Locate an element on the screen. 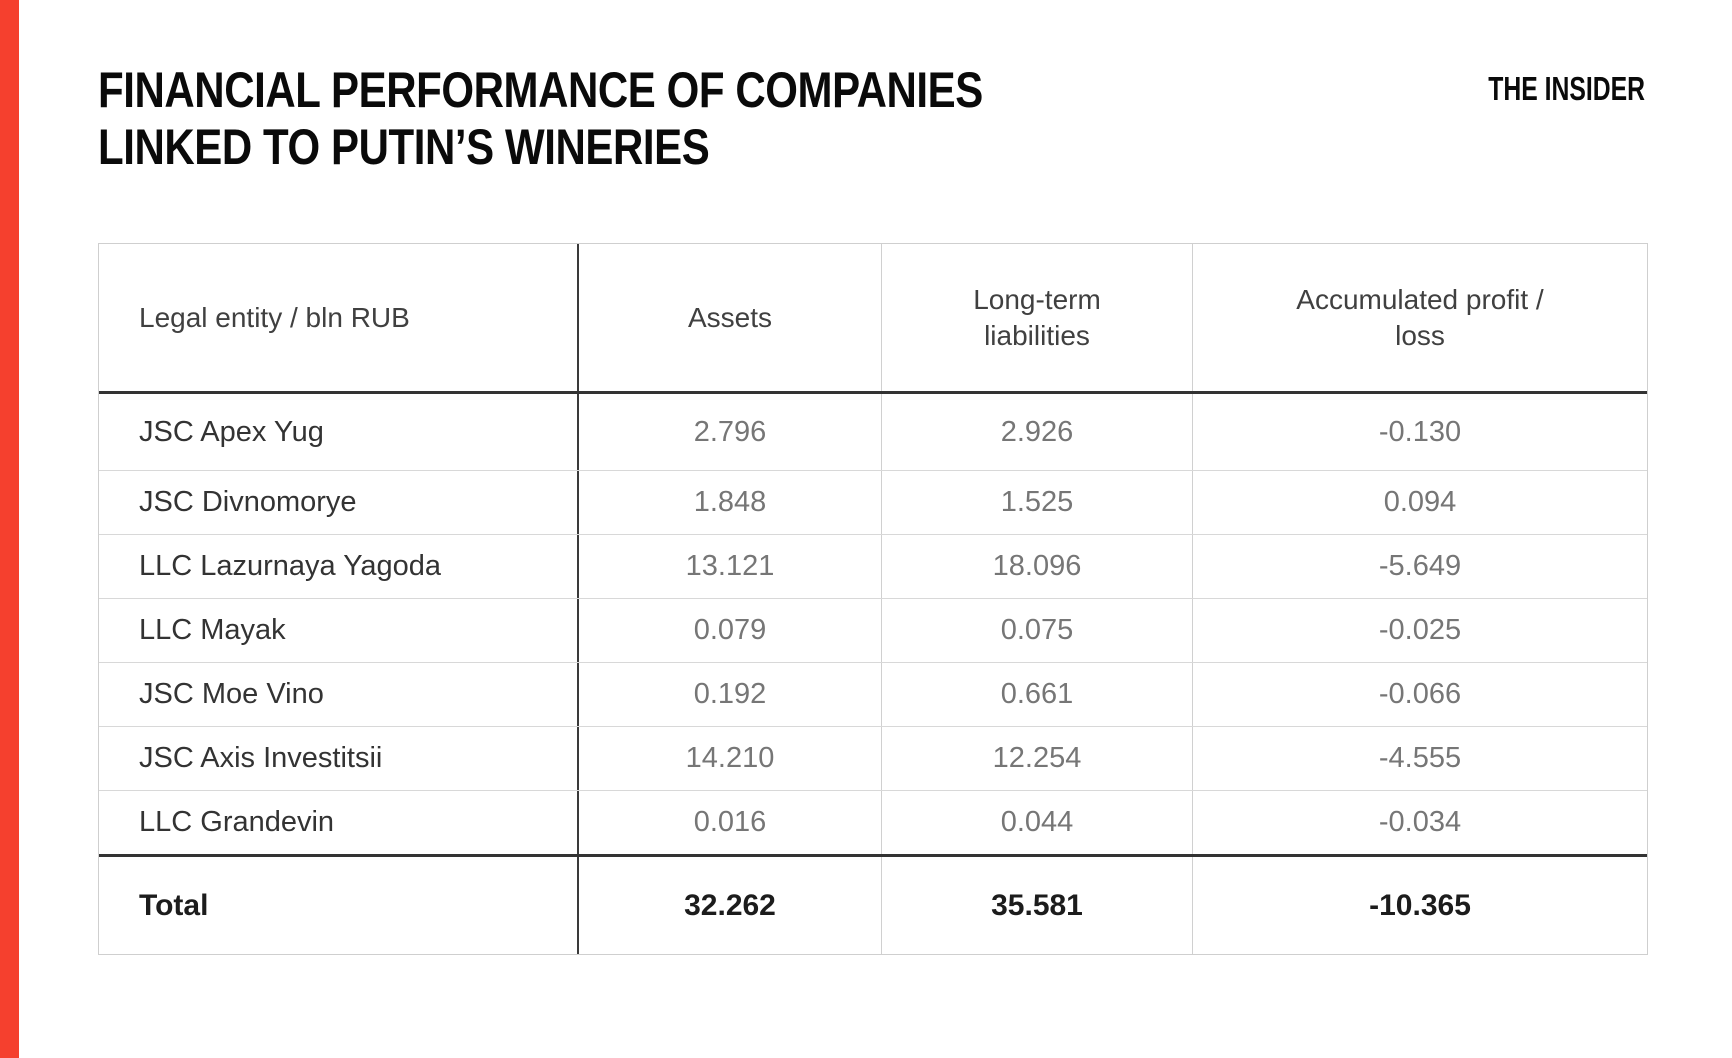 The image size is (1732, 1058). col-header-longterm-liabilities-label: Long-term liabilities is located at coordinates (1037, 318).